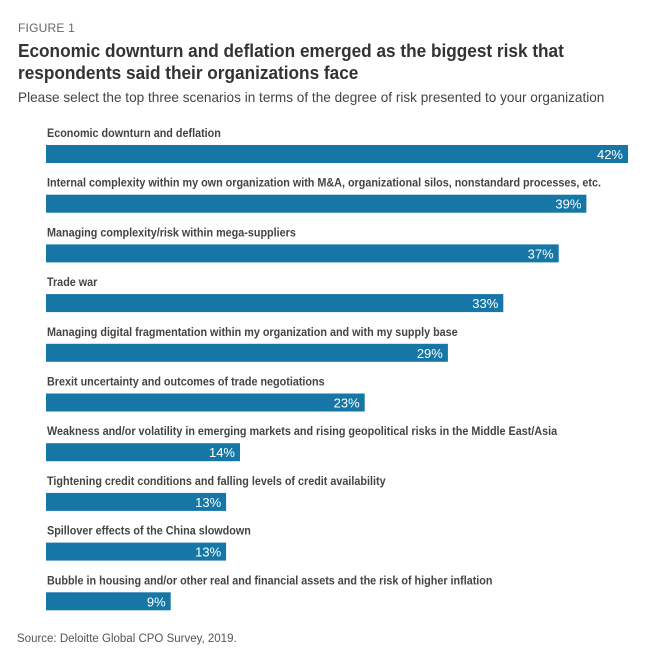  I want to click on value-label: 33%, so click(485, 303).